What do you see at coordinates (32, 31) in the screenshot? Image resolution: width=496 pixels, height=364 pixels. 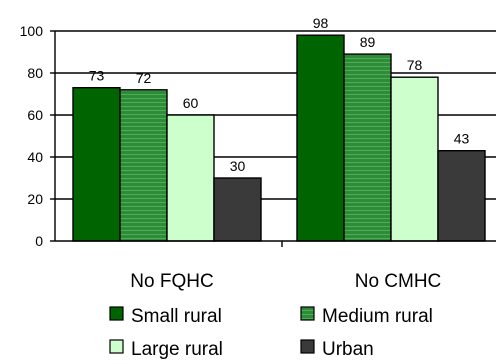 I see `y-tick-label: 100` at bounding box center [32, 31].